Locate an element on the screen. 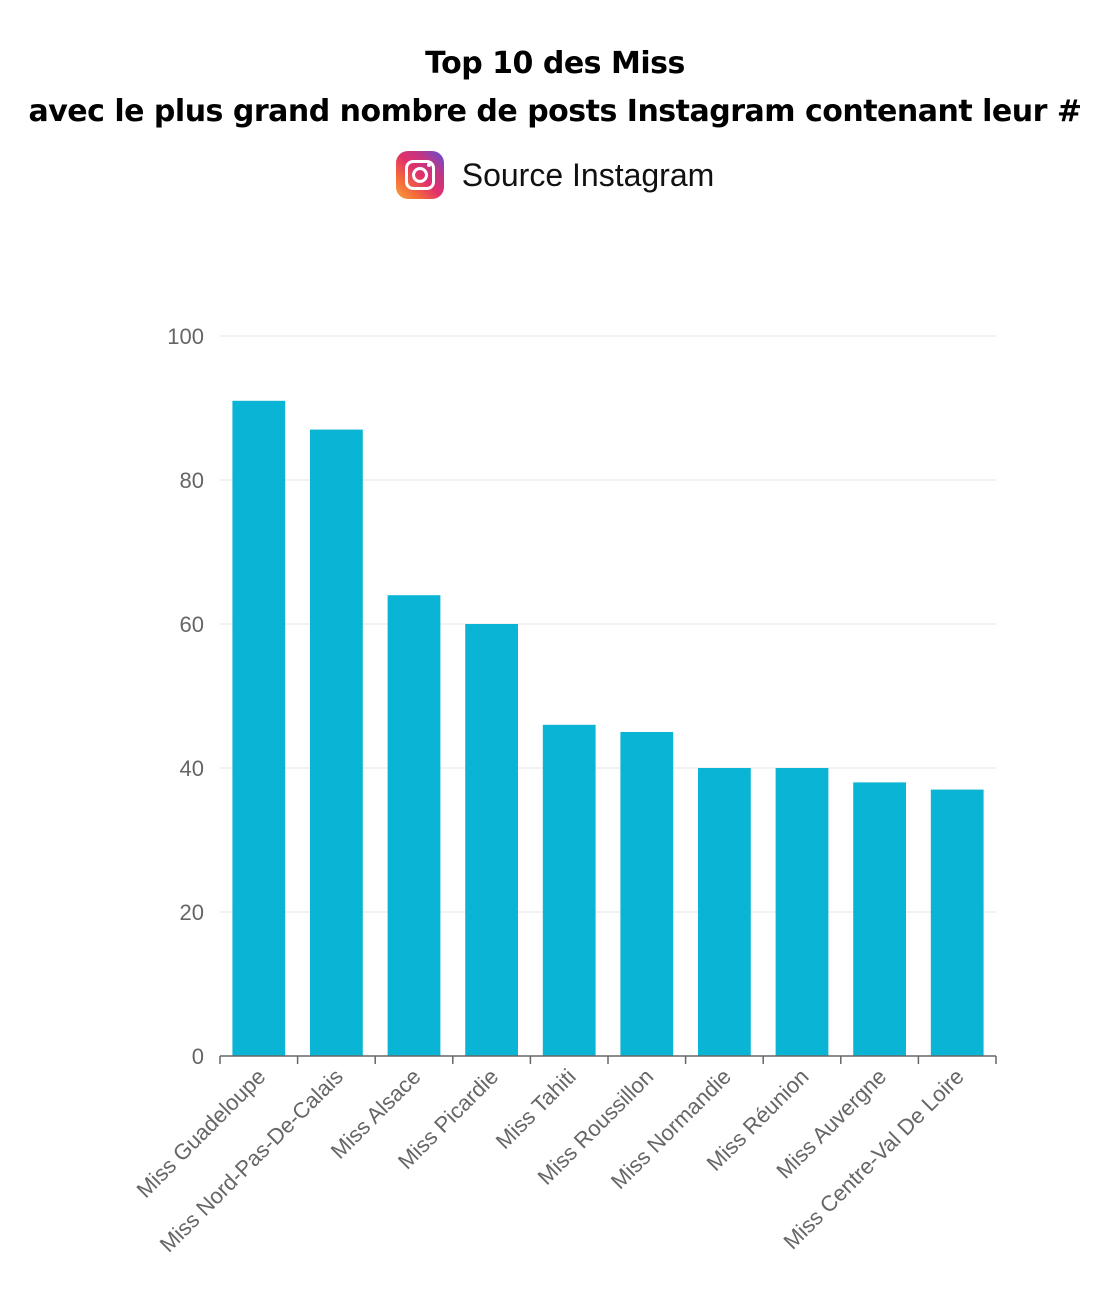 This screenshot has width=1110, height=1292. y-tick-label-80: 80 is located at coordinates (192, 480).